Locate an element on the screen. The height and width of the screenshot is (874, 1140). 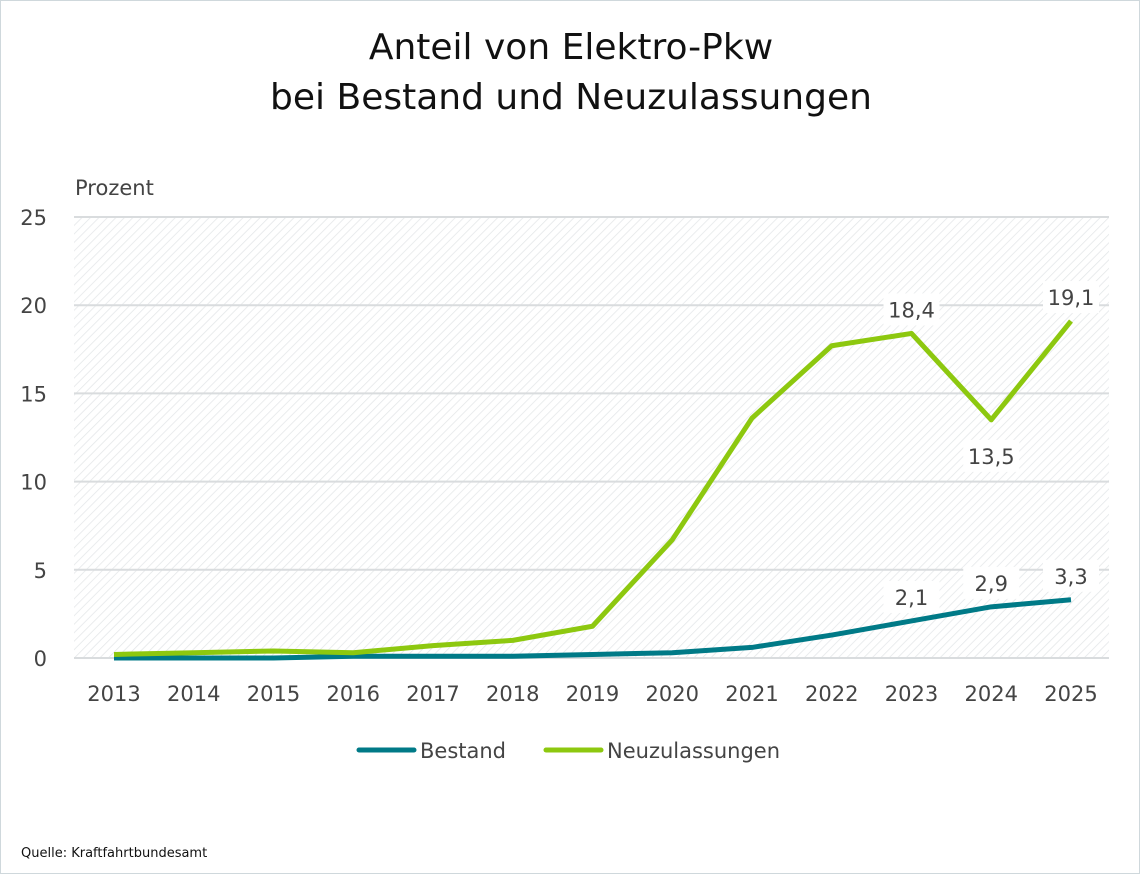
data-label: 2,1 is located at coordinates (911, 598).